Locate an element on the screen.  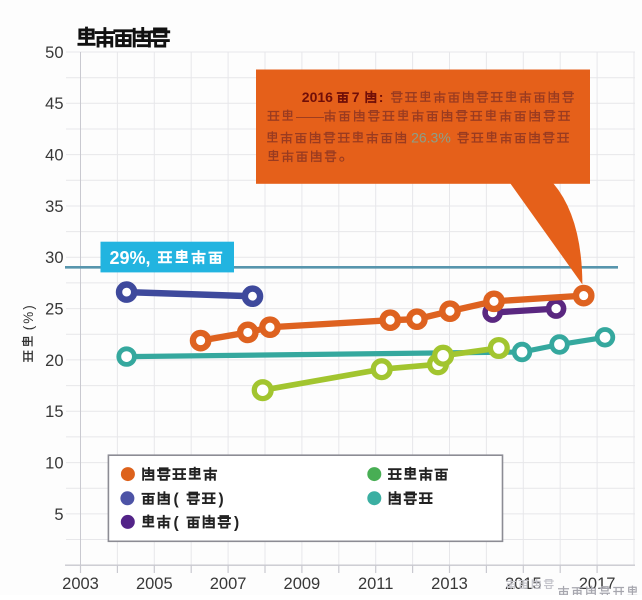
svg-text: 30 is located at coordinates (54, 258).